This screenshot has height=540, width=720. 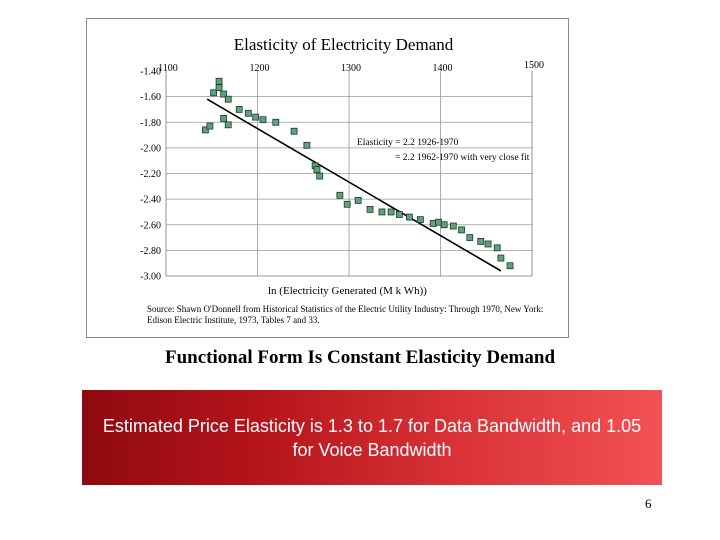 What do you see at coordinates (150, 225) in the screenshot?
I see `y-tick-label: -2.60` at bounding box center [150, 225].